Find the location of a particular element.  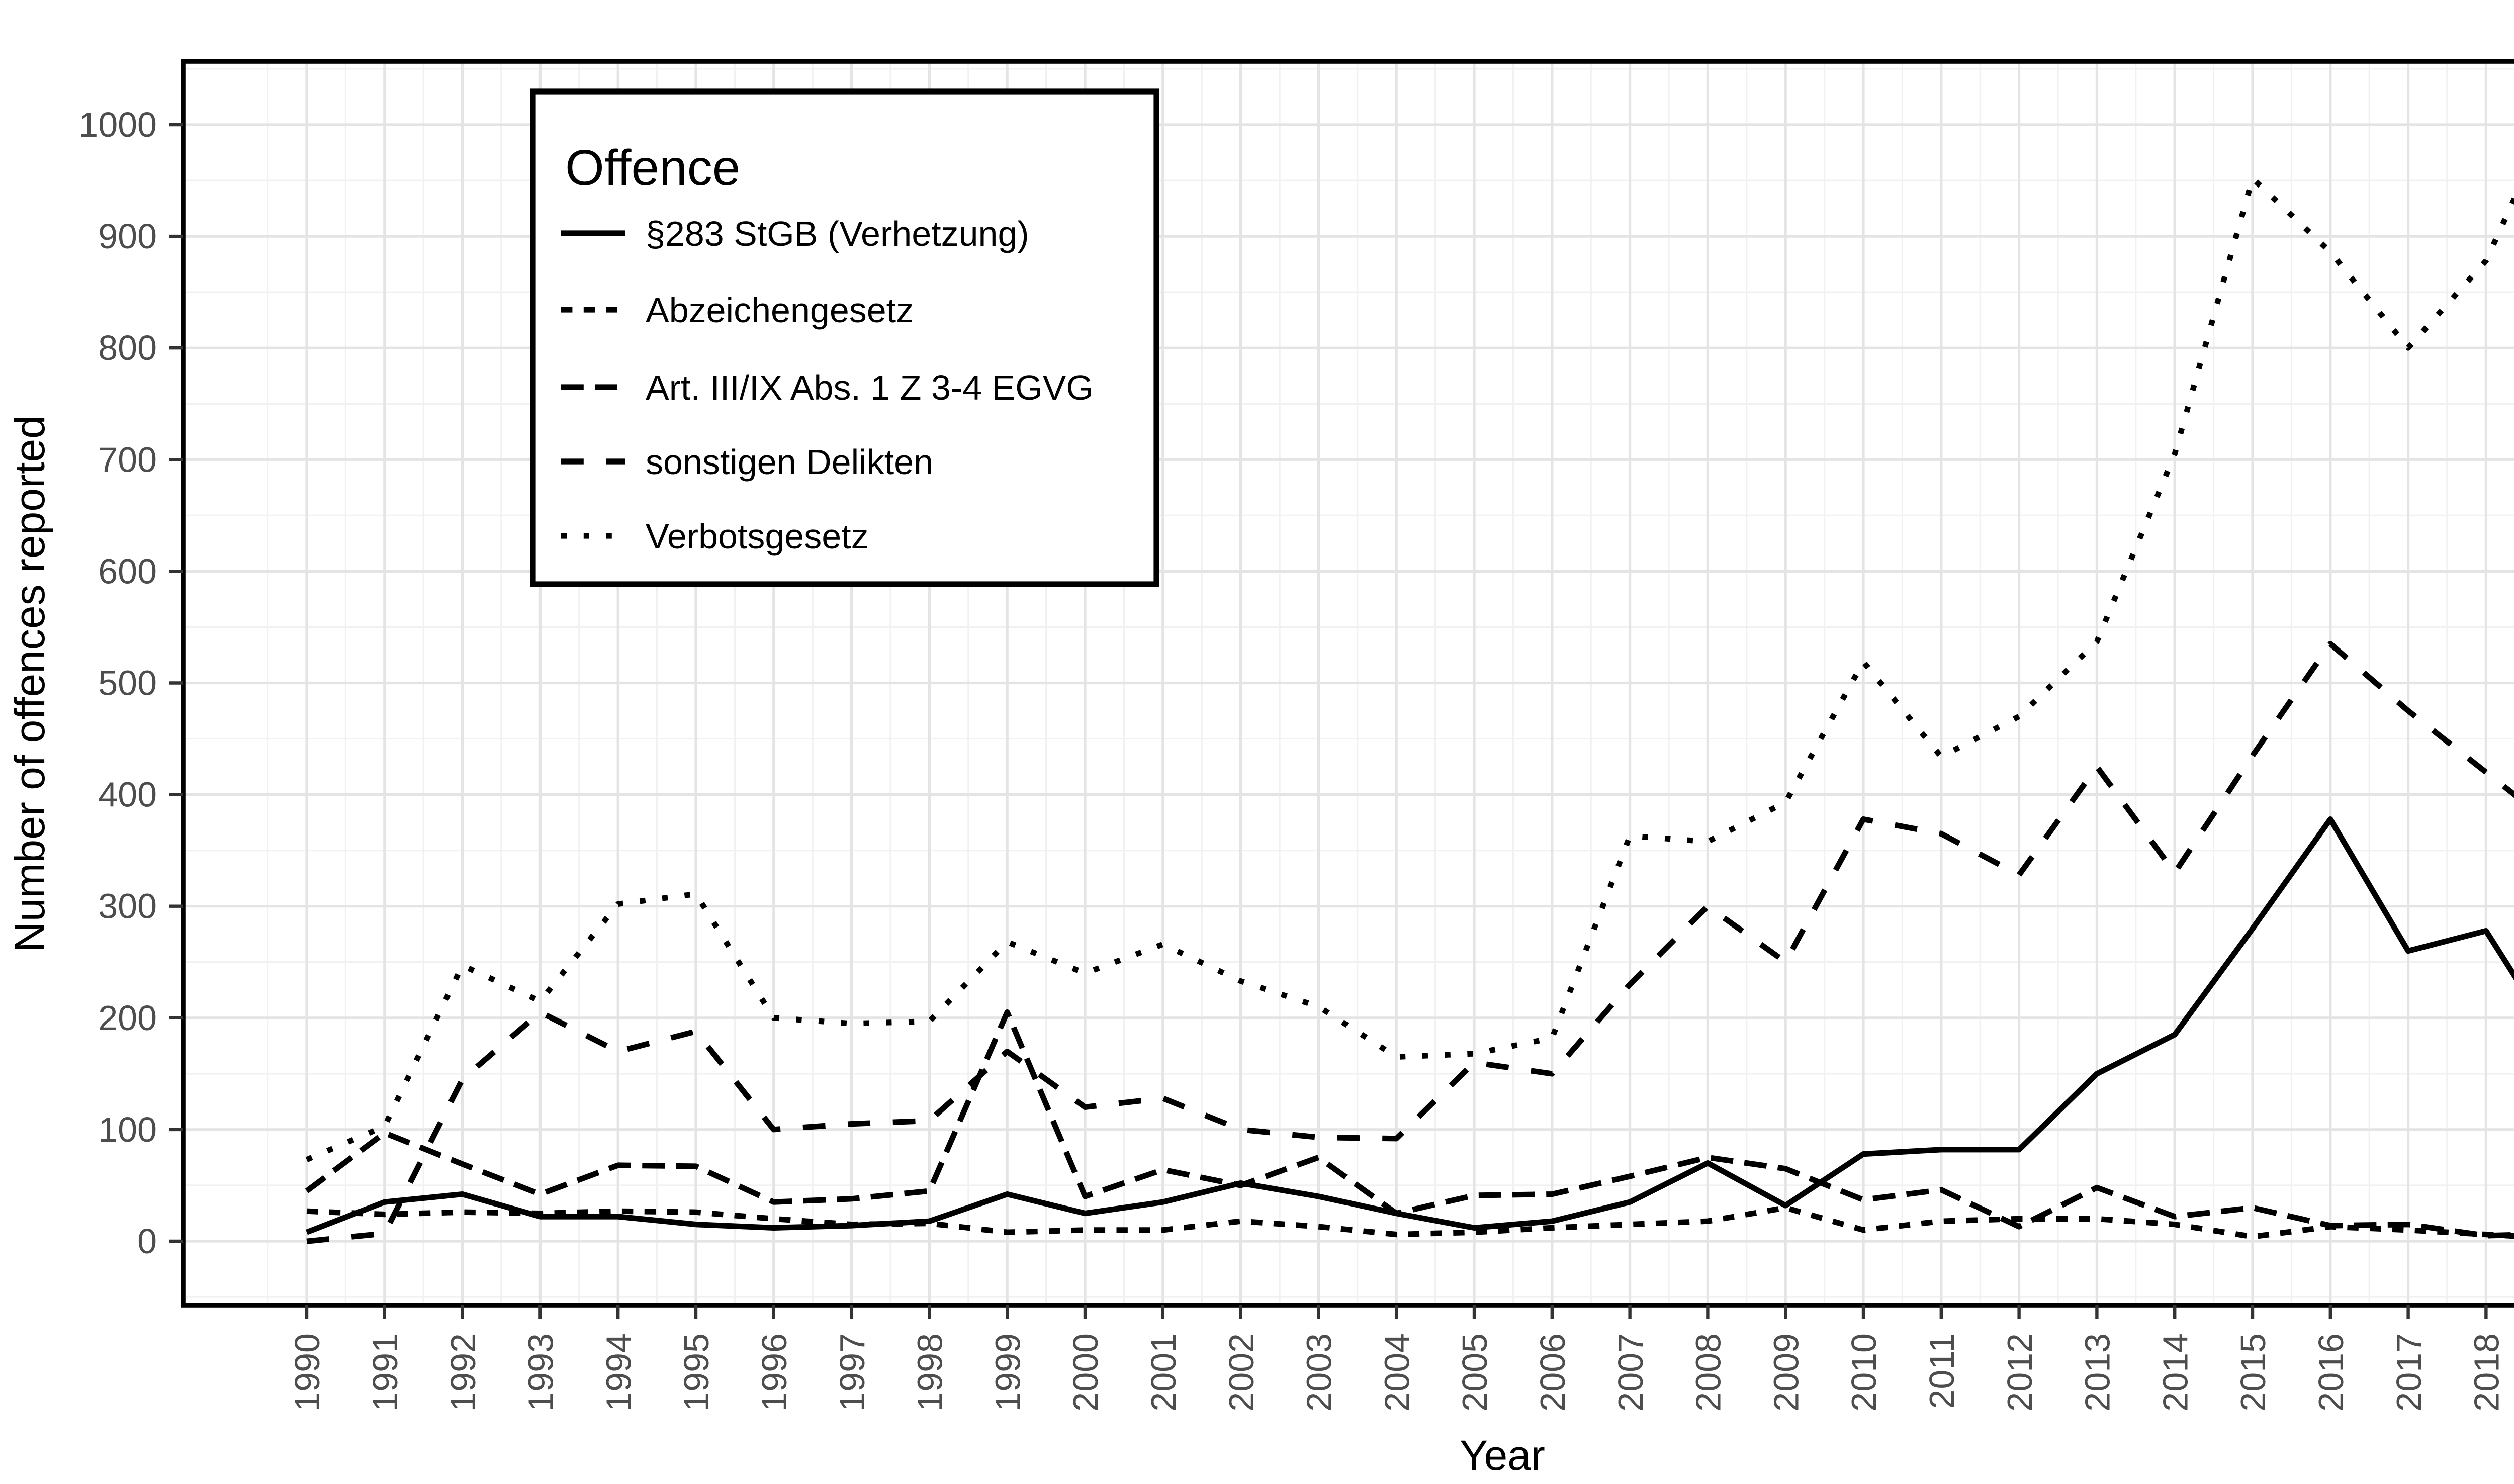

x-tick-label: 2009 is located at coordinates (1786, 1372).